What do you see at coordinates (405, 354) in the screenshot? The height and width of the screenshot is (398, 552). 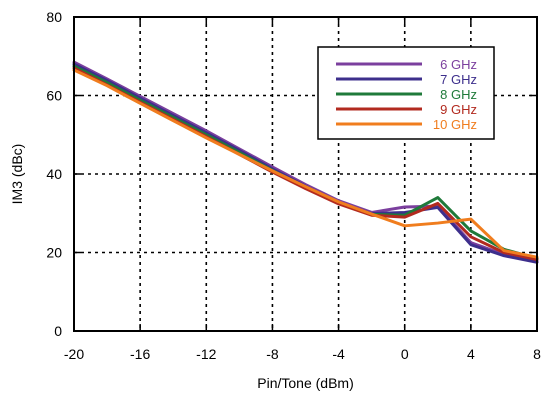 I see `x-tick-label: 0` at bounding box center [405, 354].